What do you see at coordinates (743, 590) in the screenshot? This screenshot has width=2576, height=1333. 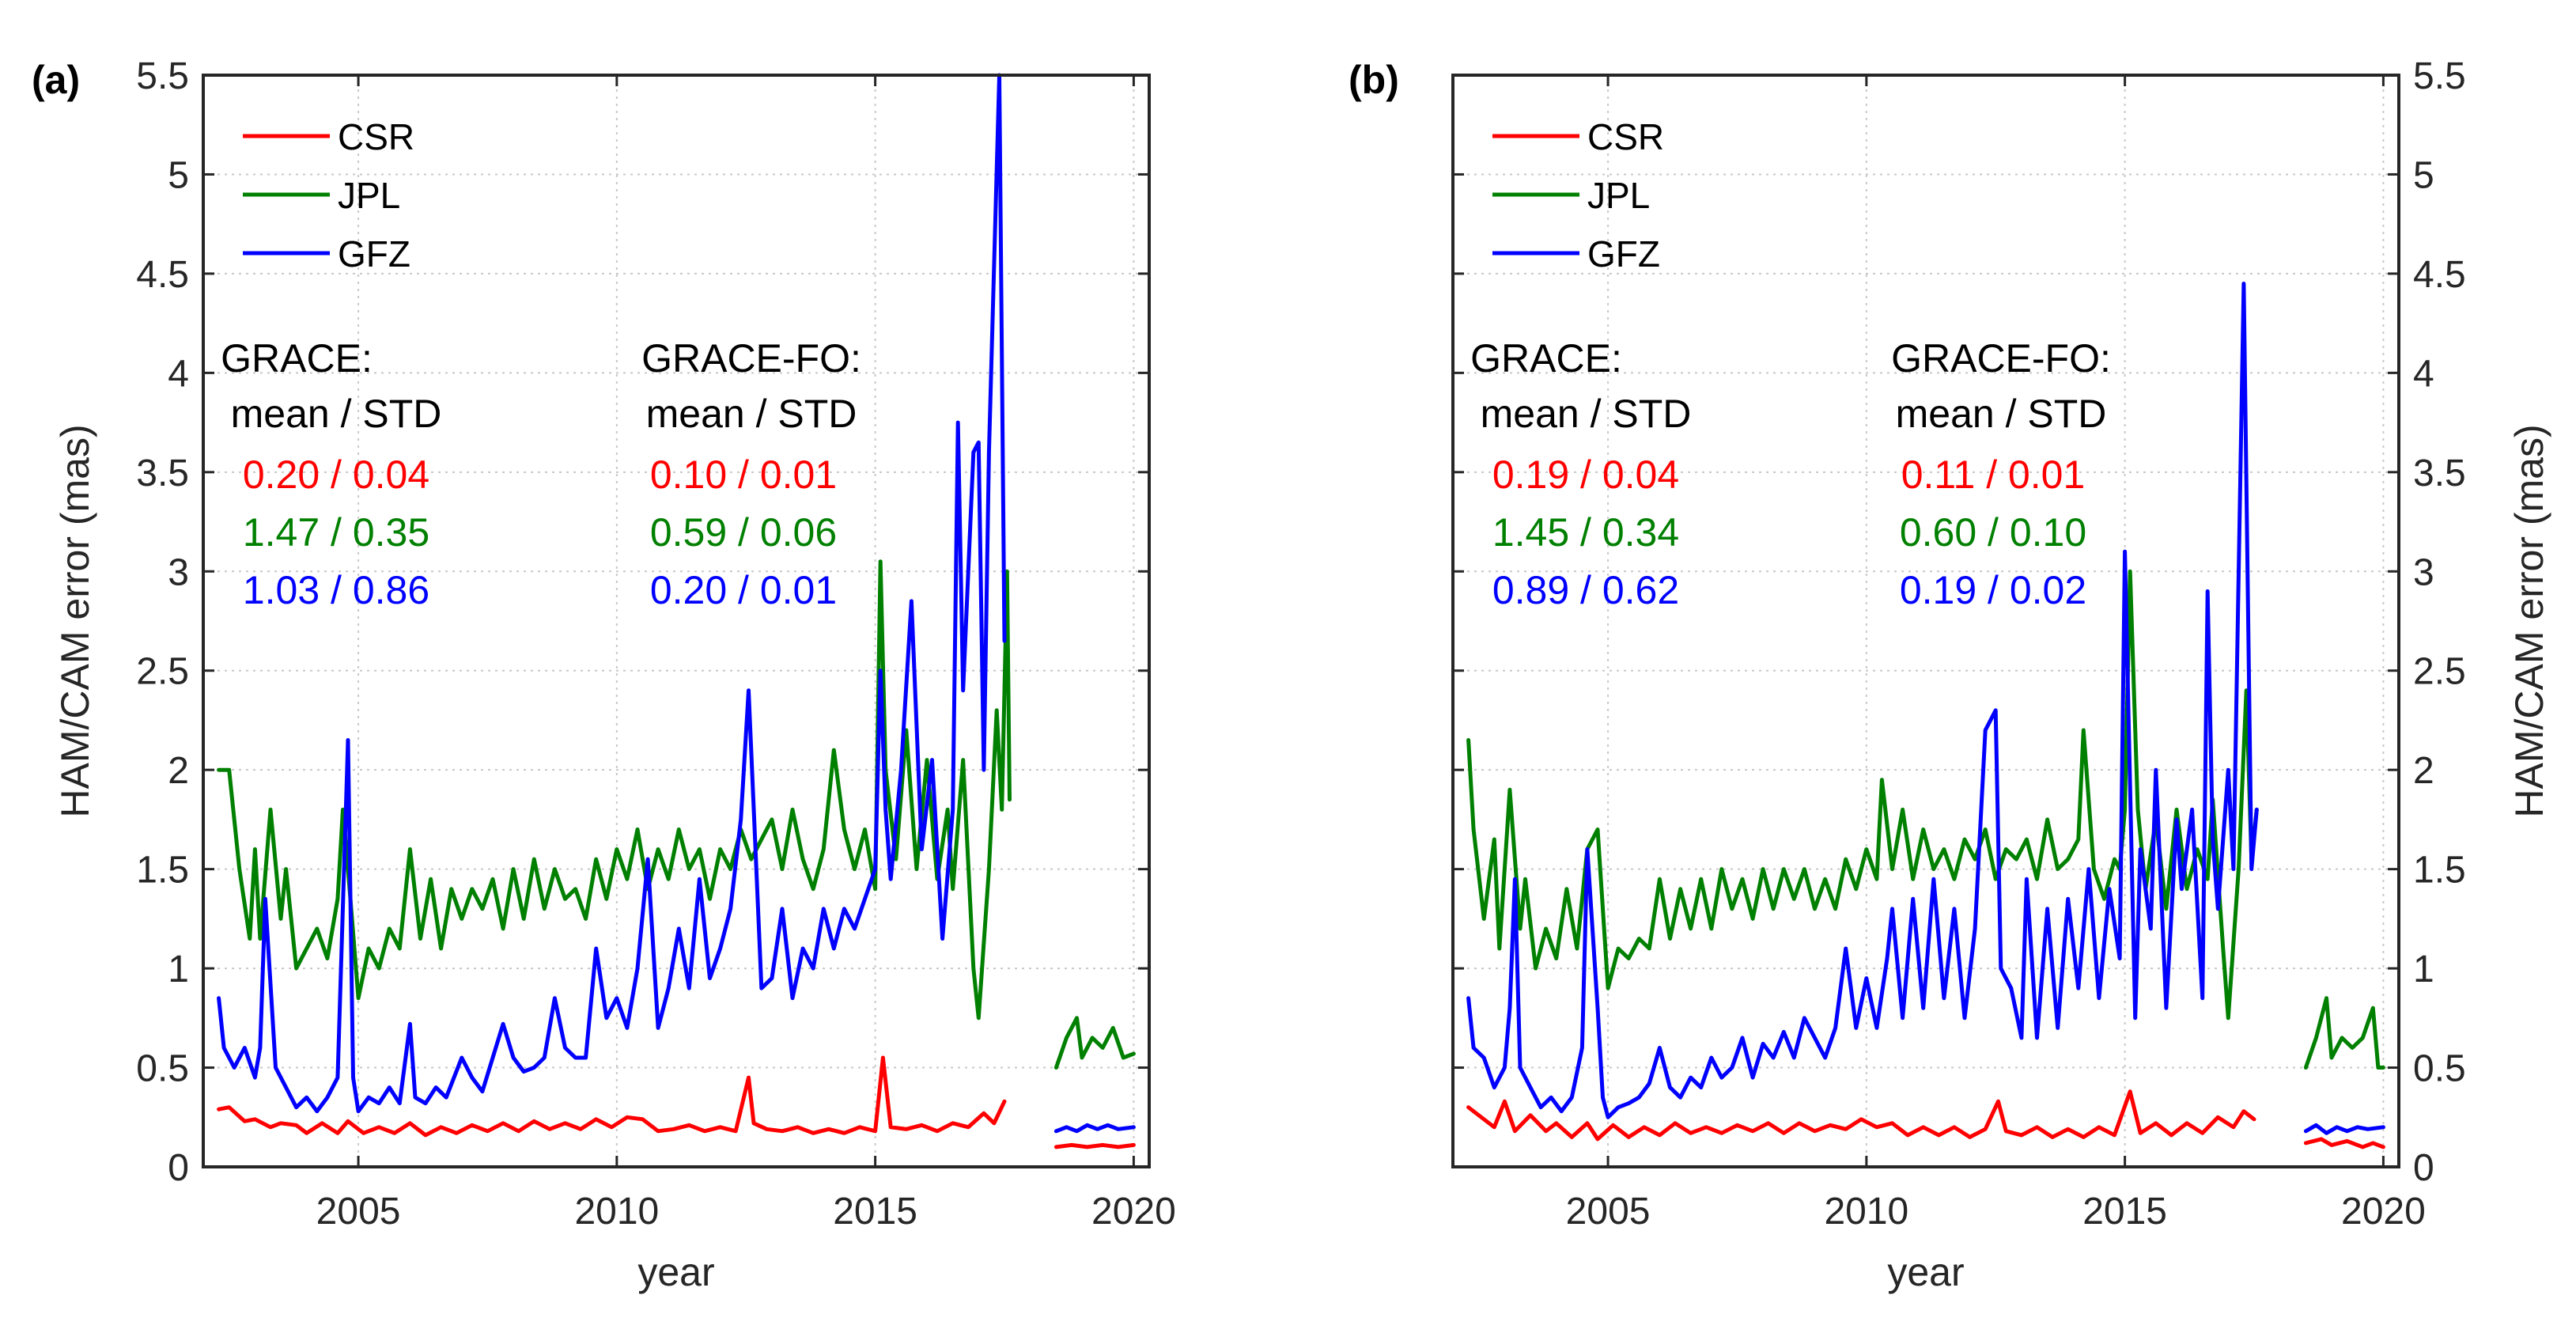 I see `gracefo-stat-gfz: 0.20 / 0.01` at bounding box center [743, 590].